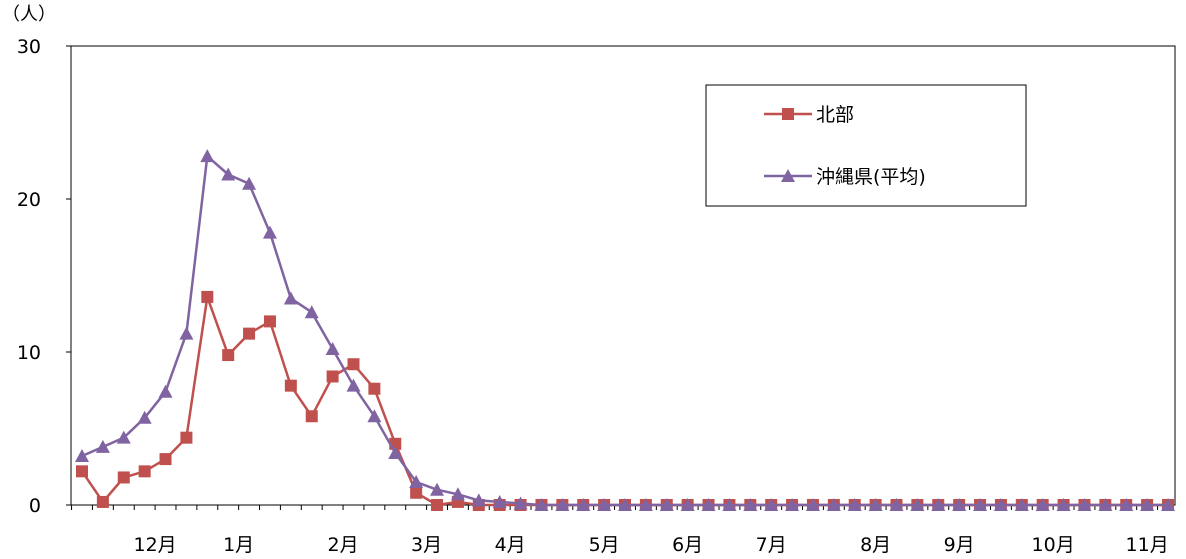 The image size is (1186, 559). I want to click on y-tick-label: 30, so click(29, 47).